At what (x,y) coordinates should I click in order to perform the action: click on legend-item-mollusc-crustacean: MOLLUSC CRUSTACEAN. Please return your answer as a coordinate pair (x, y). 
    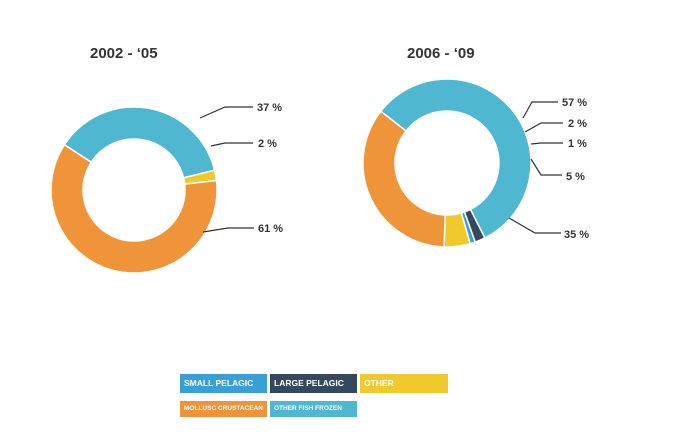
    Looking at the image, I should click on (223, 409).